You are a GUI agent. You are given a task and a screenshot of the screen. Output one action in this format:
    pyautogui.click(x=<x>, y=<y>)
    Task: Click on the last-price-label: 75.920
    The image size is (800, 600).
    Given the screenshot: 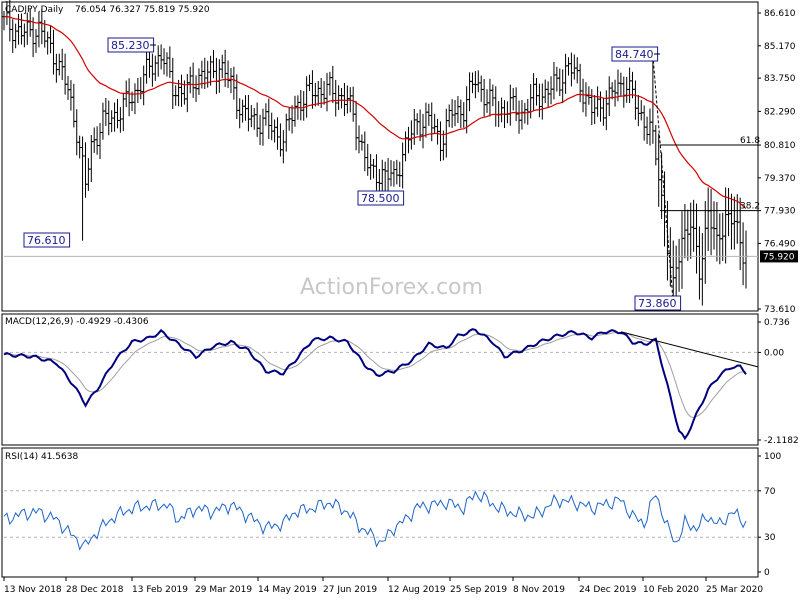 What is the action you would take?
    pyautogui.click(x=779, y=257)
    